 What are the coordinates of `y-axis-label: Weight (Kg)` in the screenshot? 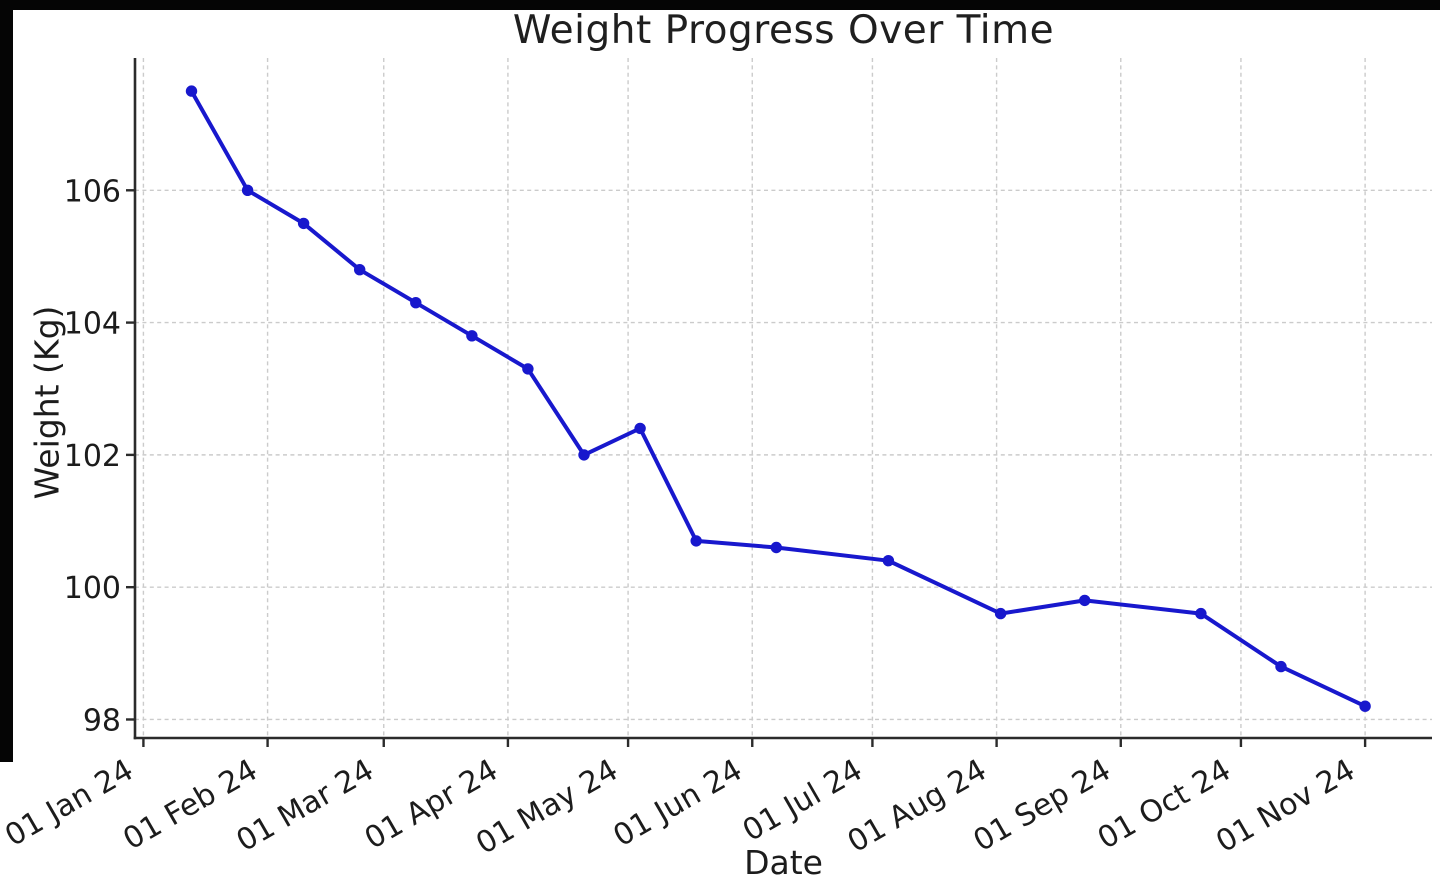 It's located at (47, 402).